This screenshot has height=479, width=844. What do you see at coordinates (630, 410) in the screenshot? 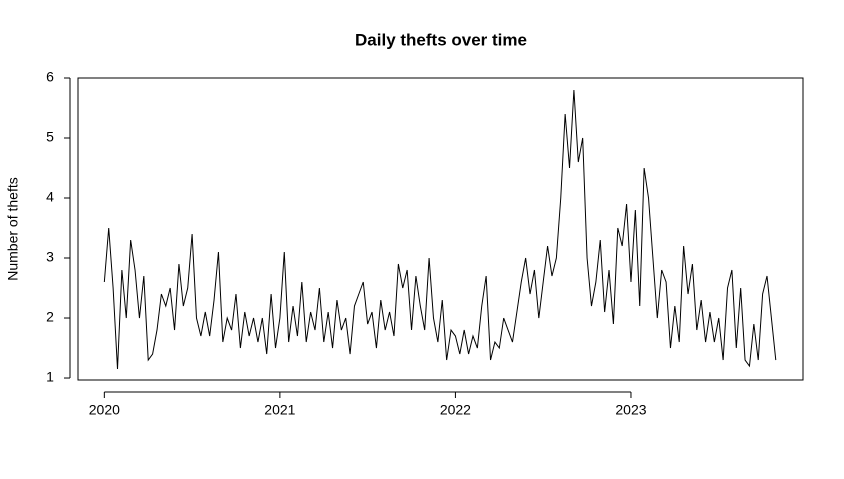
I see `x-tick-label: 2023` at bounding box center [630, 410].